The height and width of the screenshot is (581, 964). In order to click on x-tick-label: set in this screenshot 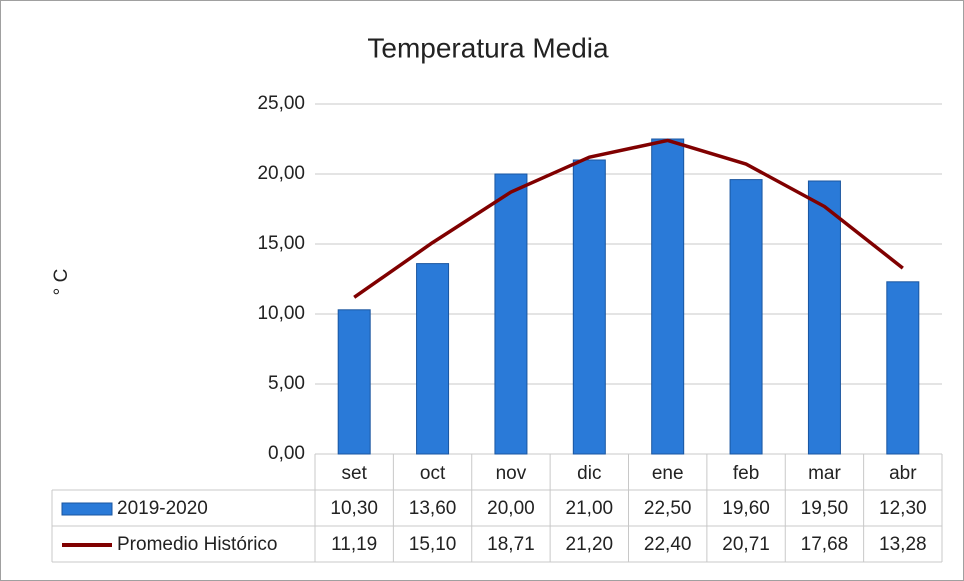, I will do `click(355, 473)`.